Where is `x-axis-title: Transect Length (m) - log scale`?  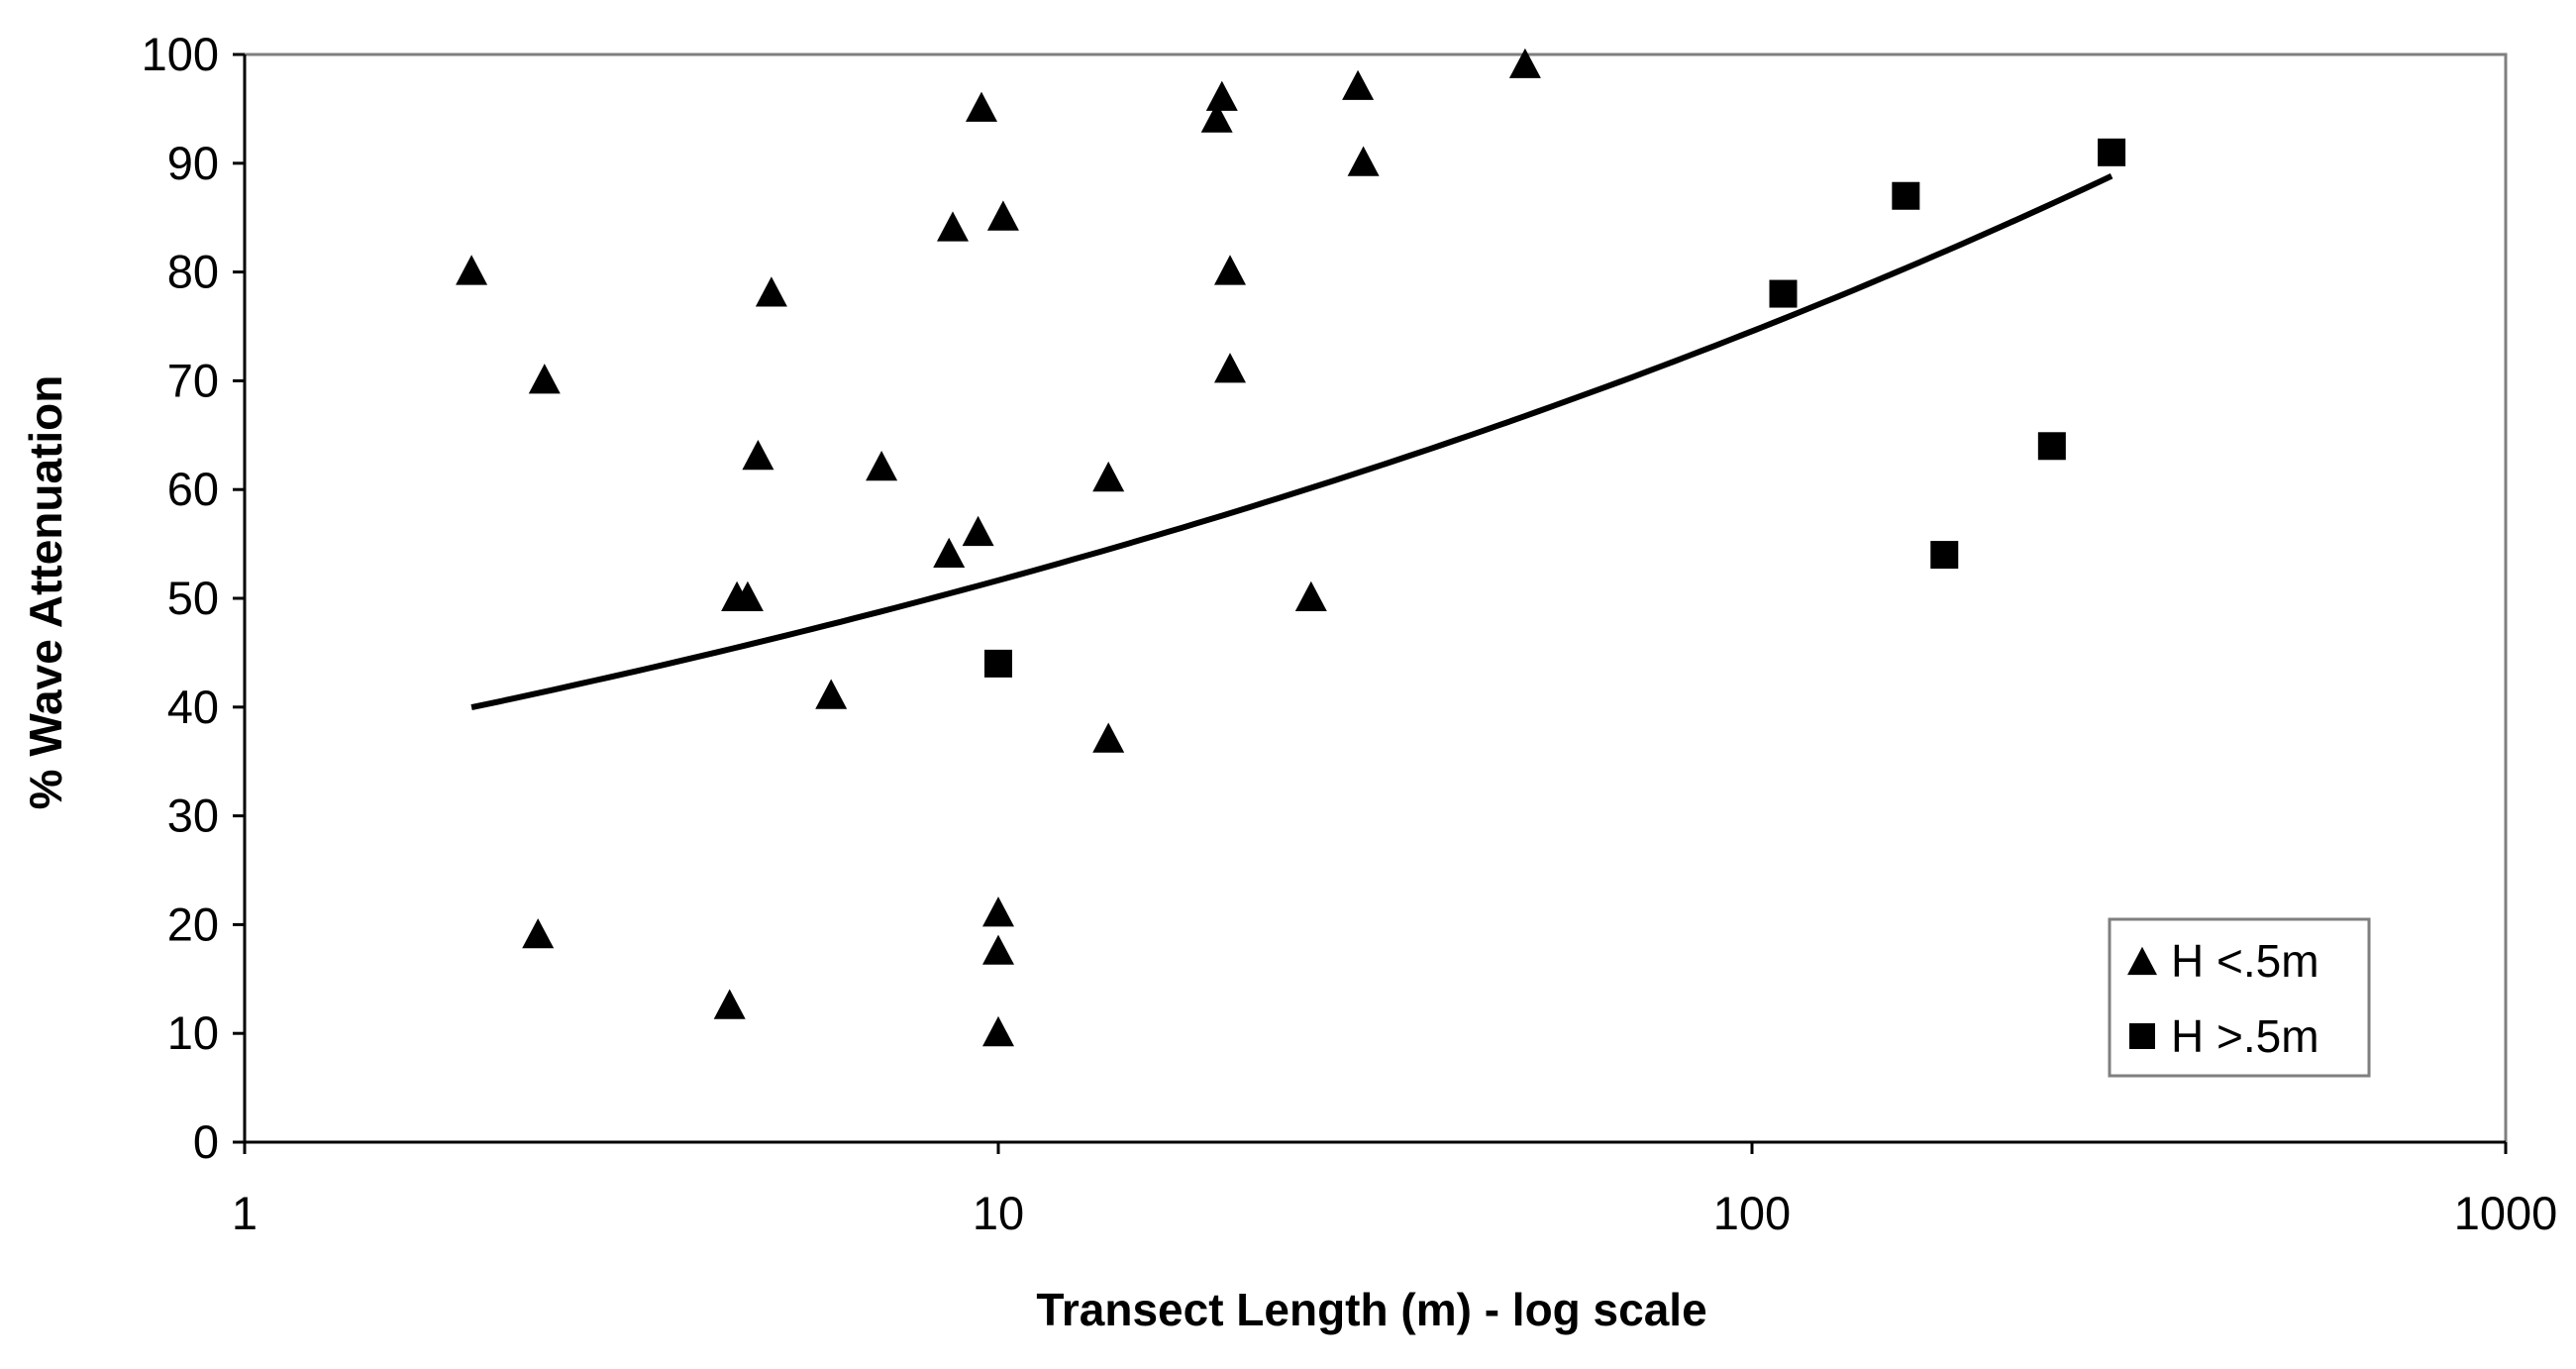 x-axis-title: Transect Length (m) - log scale is located at coordinates (1371, 1309).